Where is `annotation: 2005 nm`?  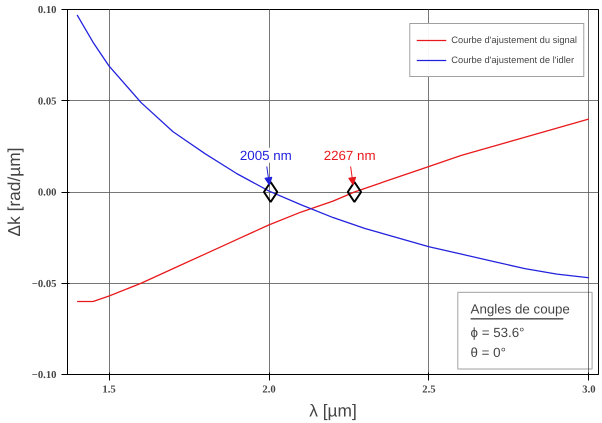 annotation: 2005 nm is located at coordinates (266, 155).